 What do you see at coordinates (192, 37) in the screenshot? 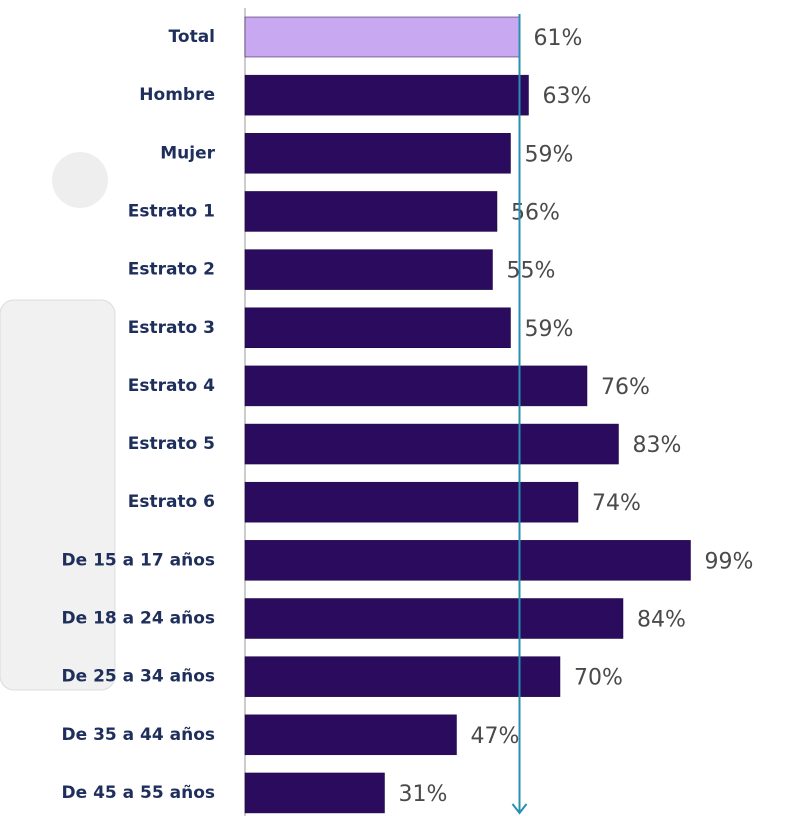
I see `category-label: Total` at bounding box center [192, 37].